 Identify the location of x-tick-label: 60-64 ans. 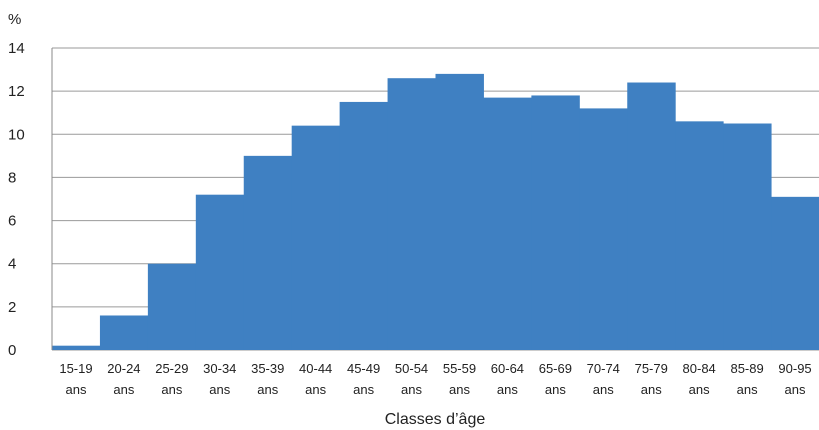
(507, 379).